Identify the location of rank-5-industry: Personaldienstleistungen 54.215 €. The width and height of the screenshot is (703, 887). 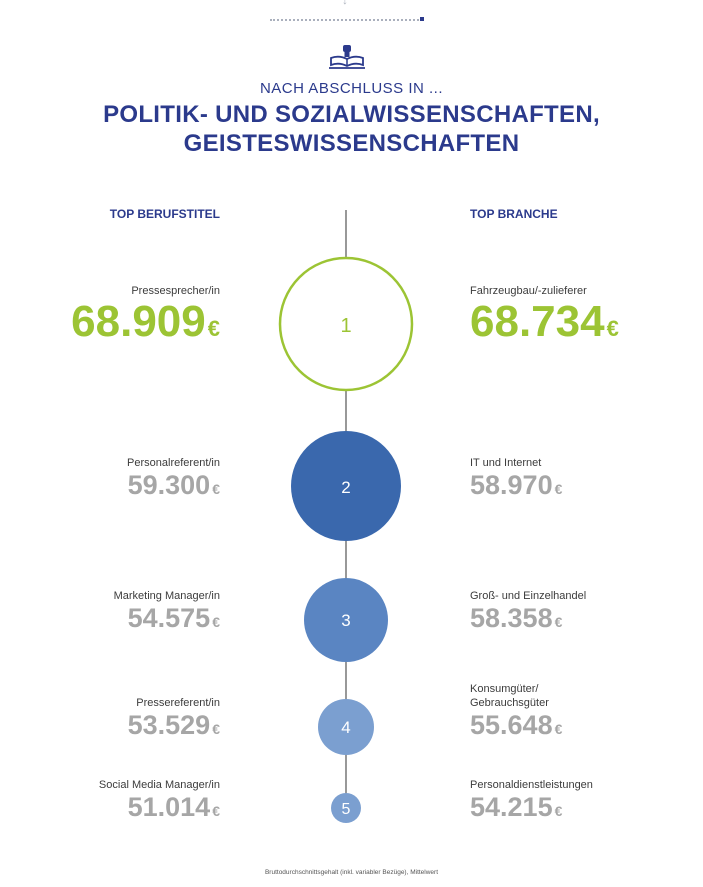
(531, 802).